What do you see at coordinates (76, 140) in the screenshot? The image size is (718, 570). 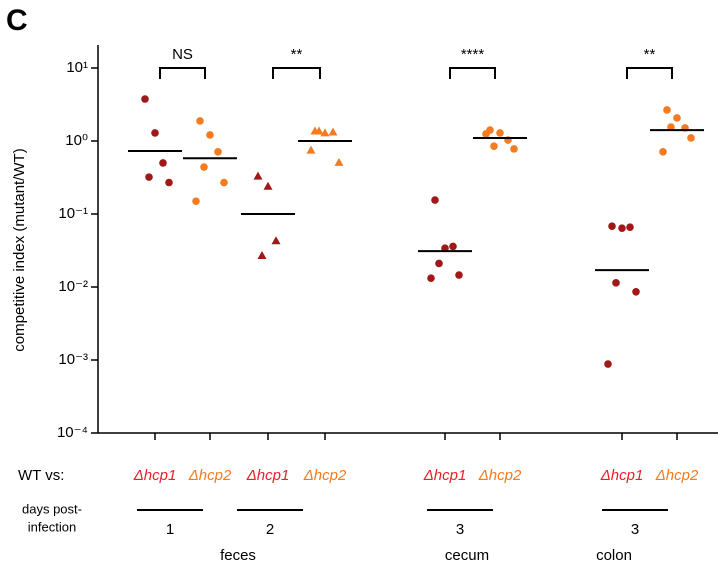 I see `y-tick-label: 10⁰` at bounding box center [76, 140].